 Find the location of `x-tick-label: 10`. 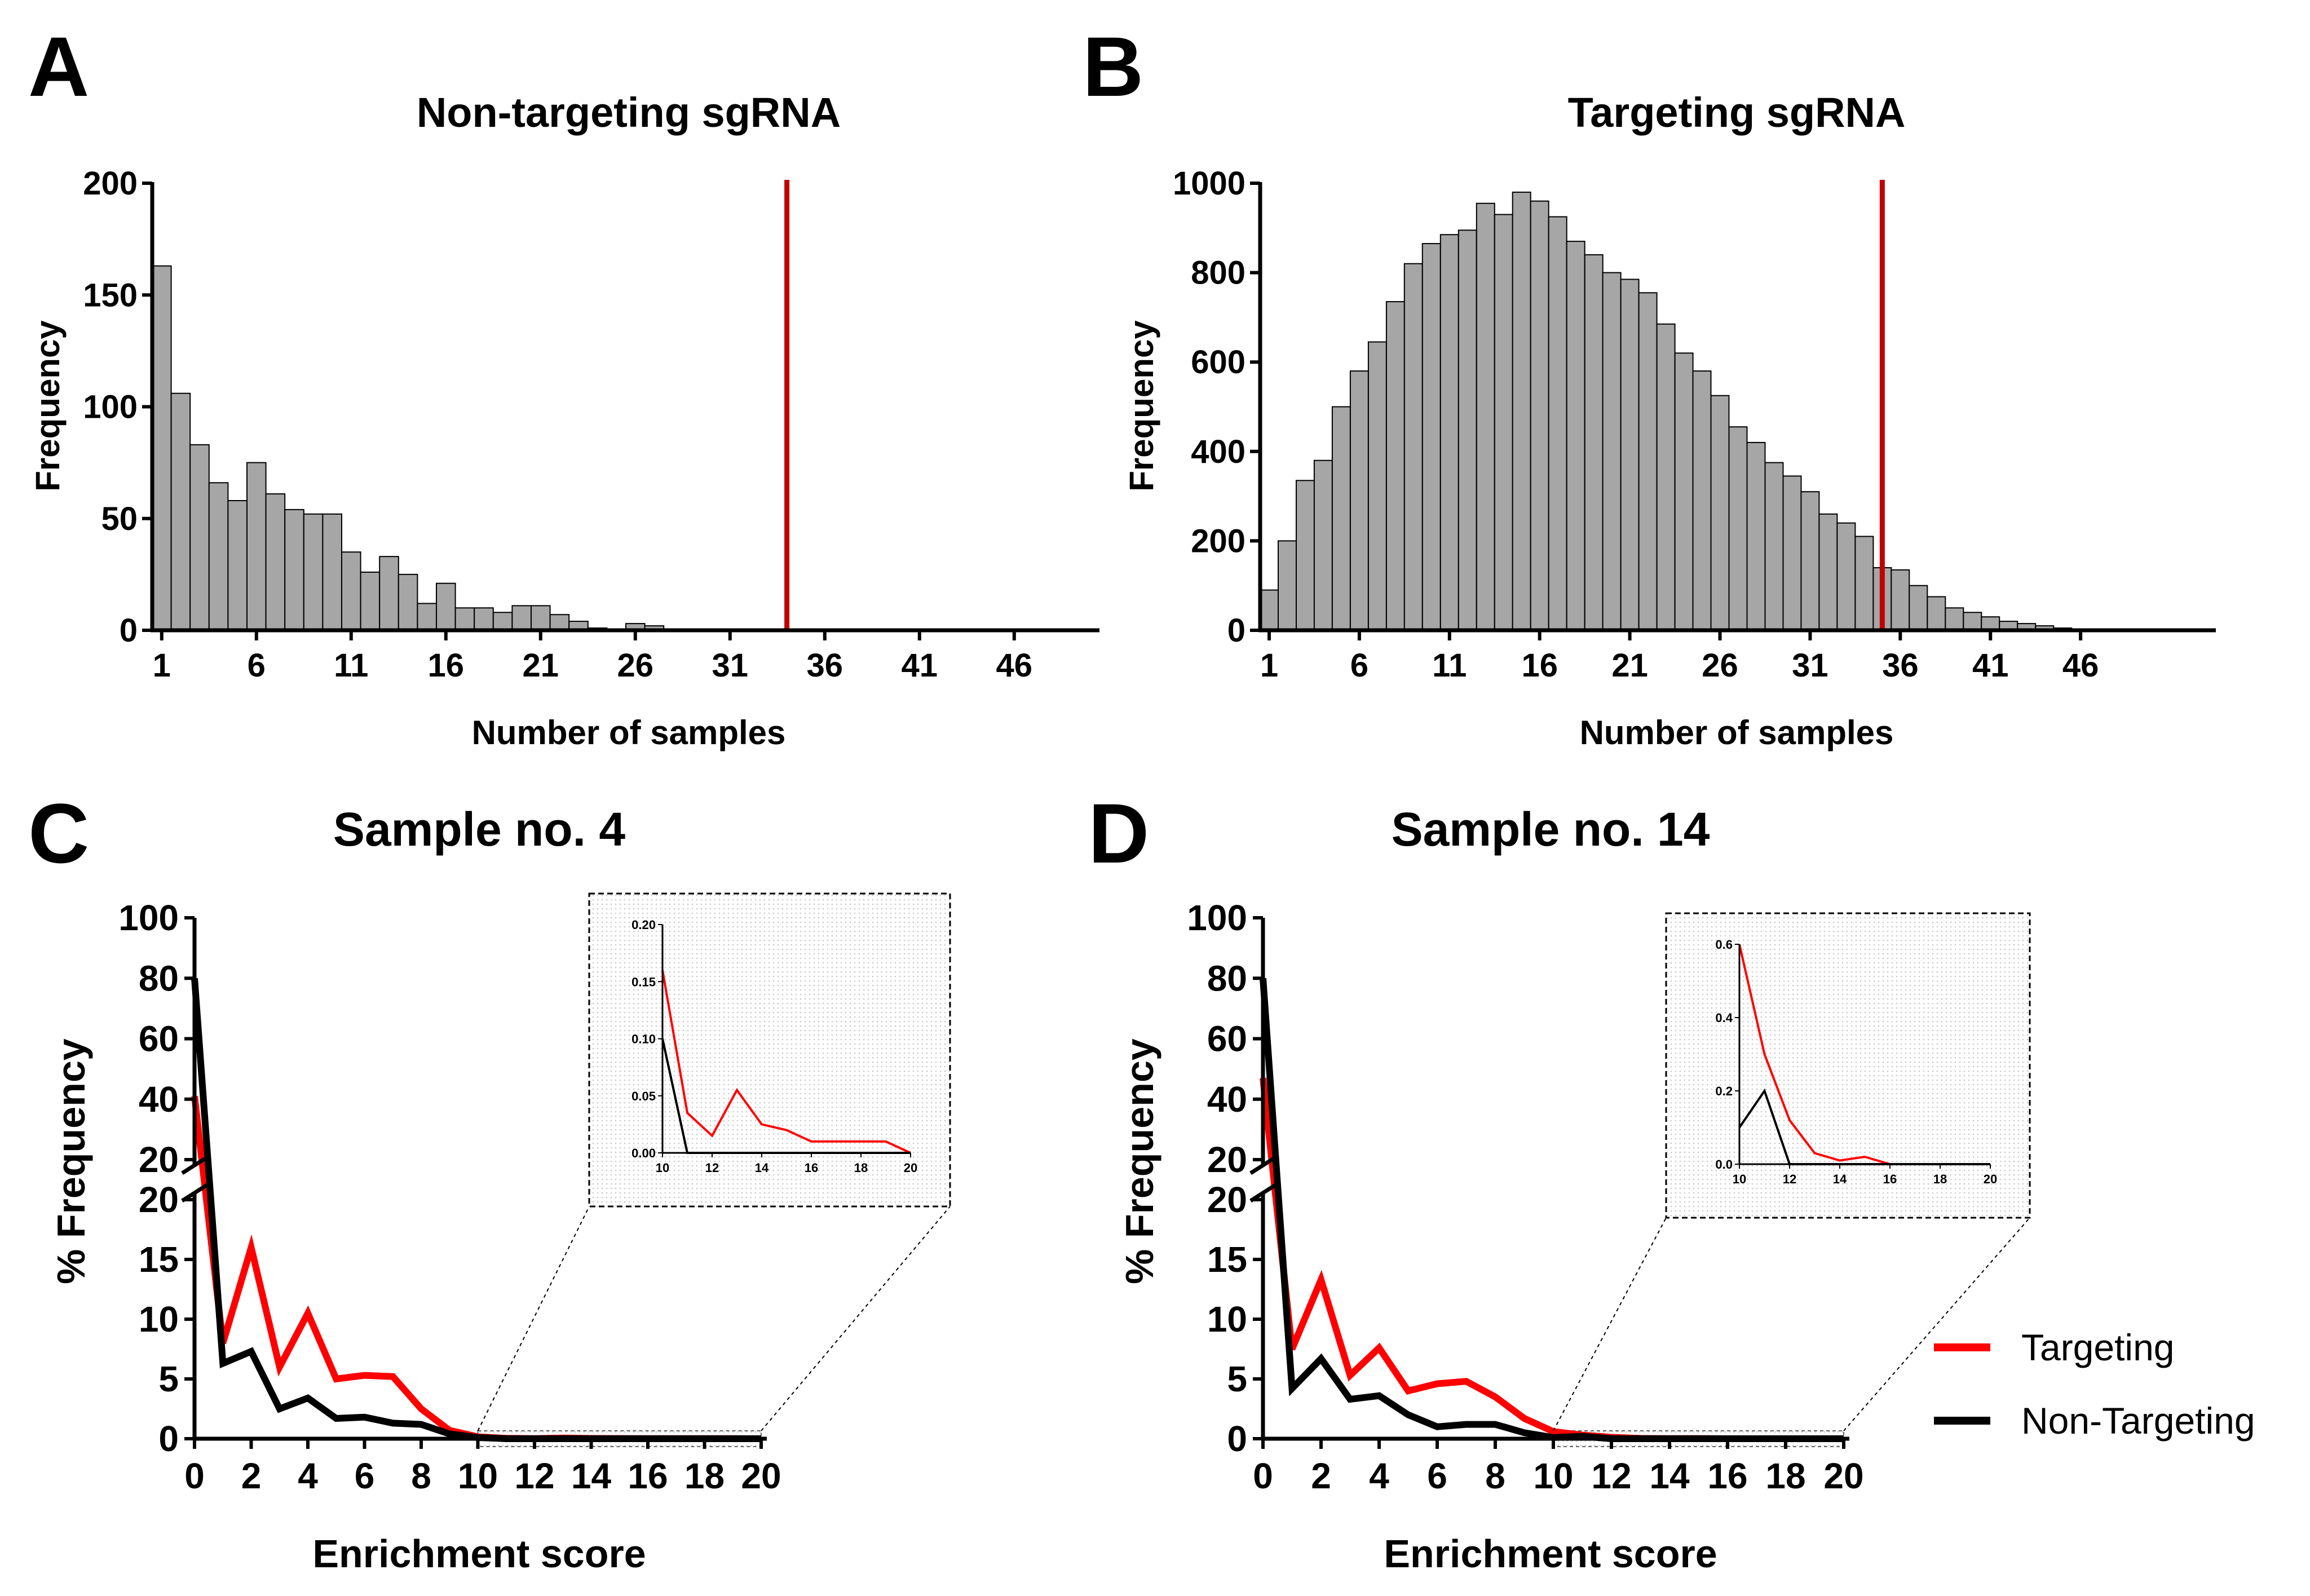

x-tick-label: 10 is located at coordinates (478, 1476).